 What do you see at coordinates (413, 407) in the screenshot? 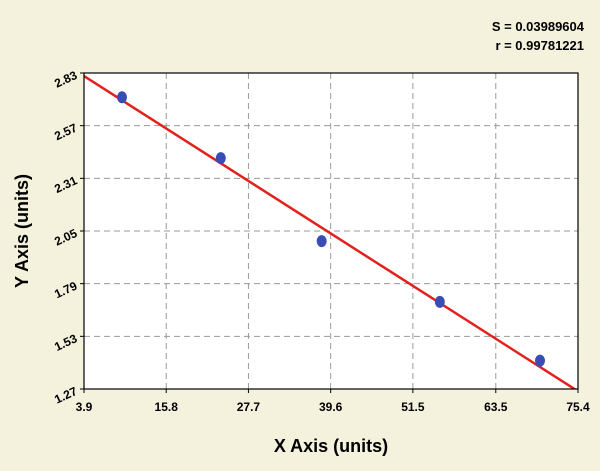
I see `x-tick-label: 51.5` at bounding box center [413, 407].